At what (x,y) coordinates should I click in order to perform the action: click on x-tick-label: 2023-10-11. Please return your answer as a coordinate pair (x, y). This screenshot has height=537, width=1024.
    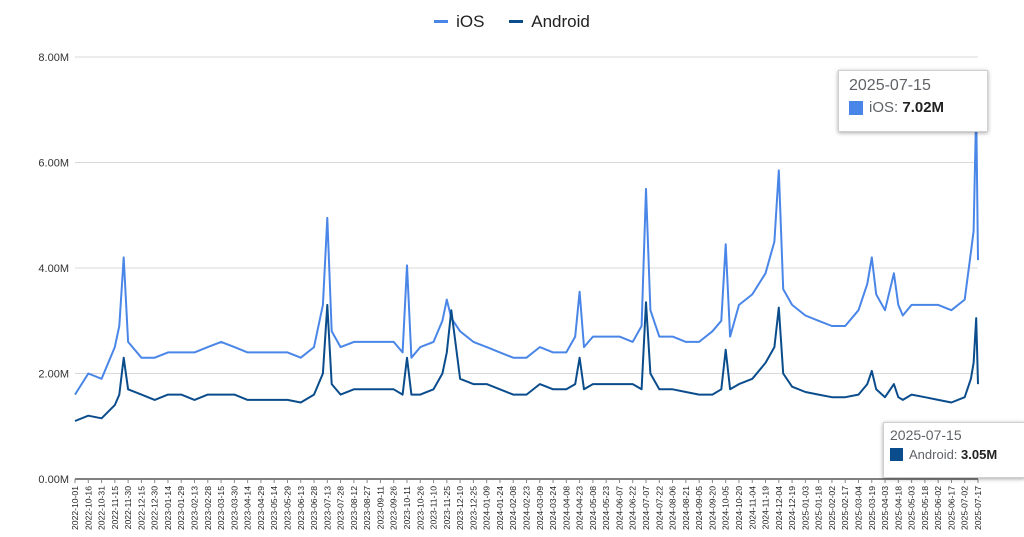
    Looking at the image, I should click on (407, 508).